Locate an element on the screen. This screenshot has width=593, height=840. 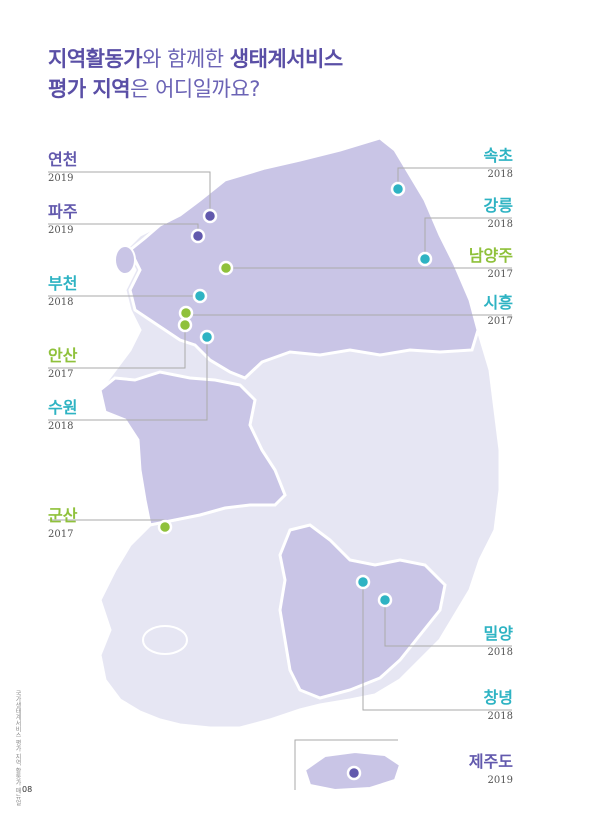
dot-jeju is located at coordinates (354, 773).